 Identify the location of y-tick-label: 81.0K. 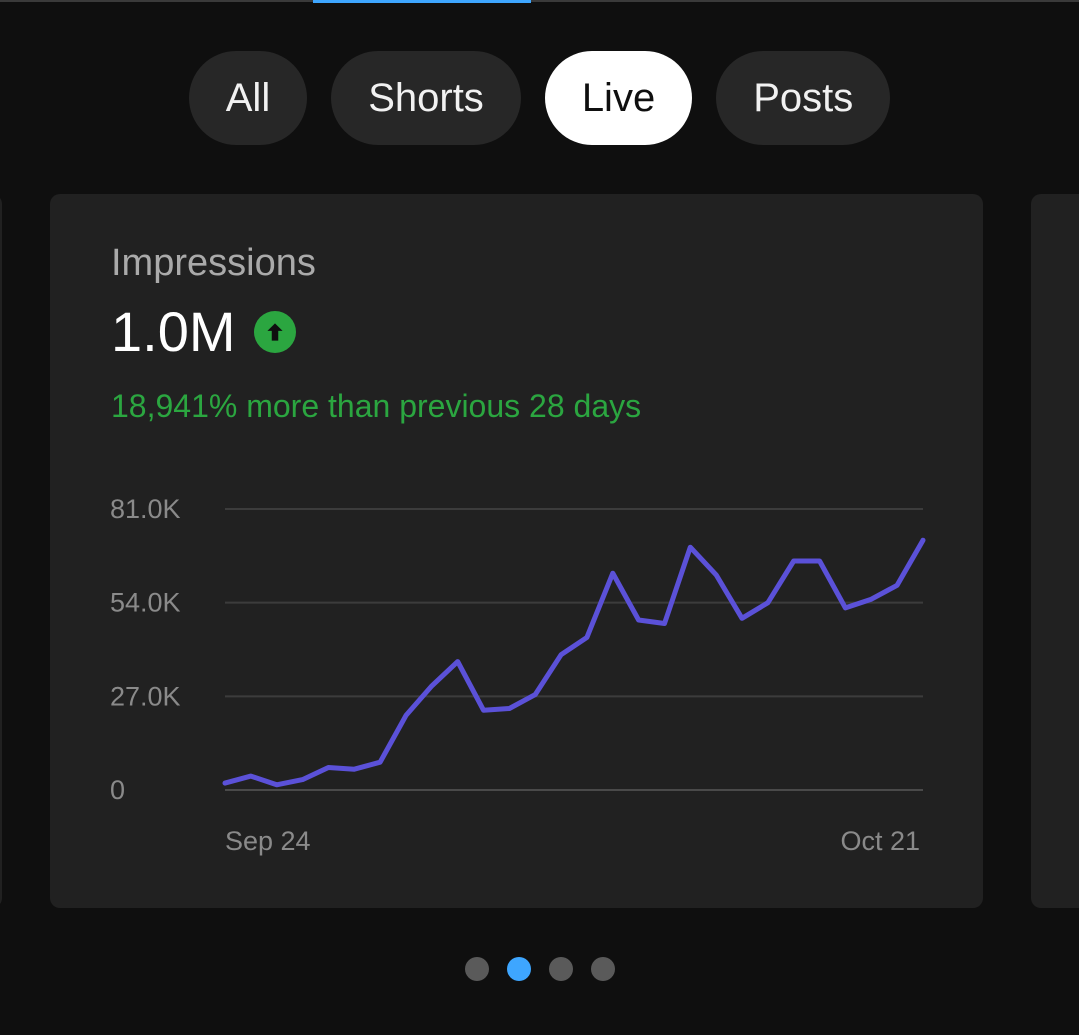
(145, 509).